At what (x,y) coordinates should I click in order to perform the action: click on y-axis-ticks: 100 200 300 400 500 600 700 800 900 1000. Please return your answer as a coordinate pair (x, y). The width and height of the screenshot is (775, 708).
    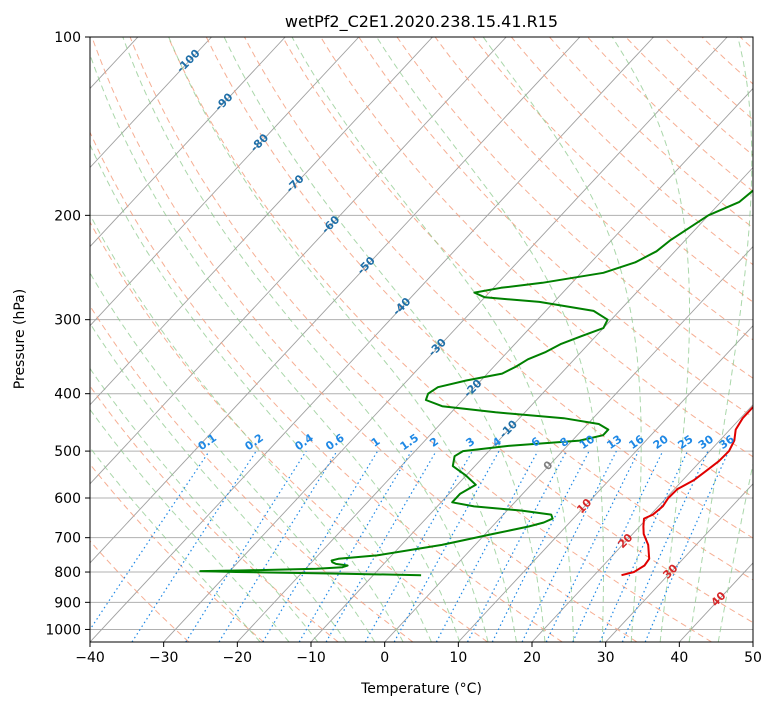
    Looking at the image, I should click on (67, 334).